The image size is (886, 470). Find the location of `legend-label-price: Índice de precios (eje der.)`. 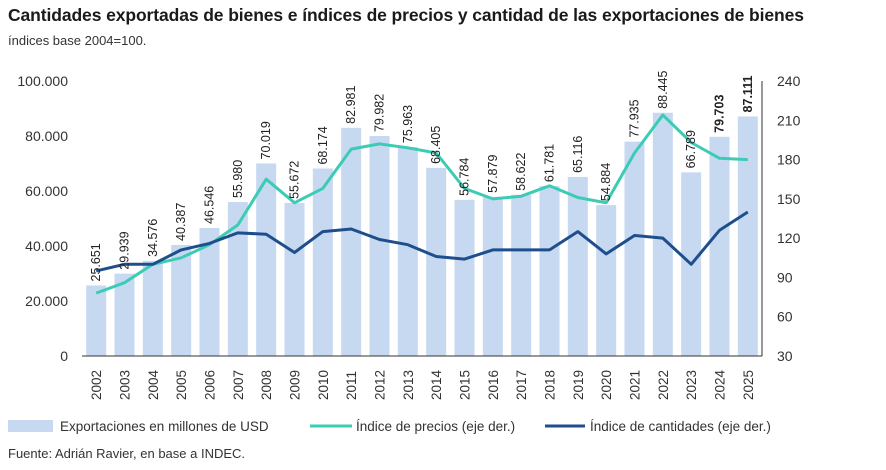

legend-label-price: Índice de precios (eje der.) is located at coordinates (435, 426).